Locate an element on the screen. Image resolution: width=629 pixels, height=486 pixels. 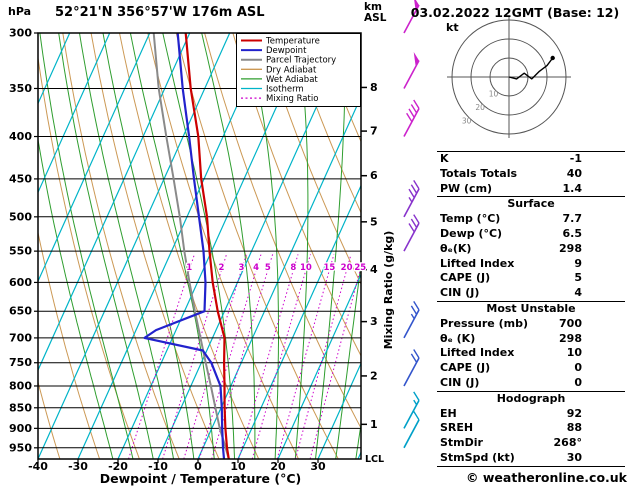
legend-box is located at coordinates (298, 70).